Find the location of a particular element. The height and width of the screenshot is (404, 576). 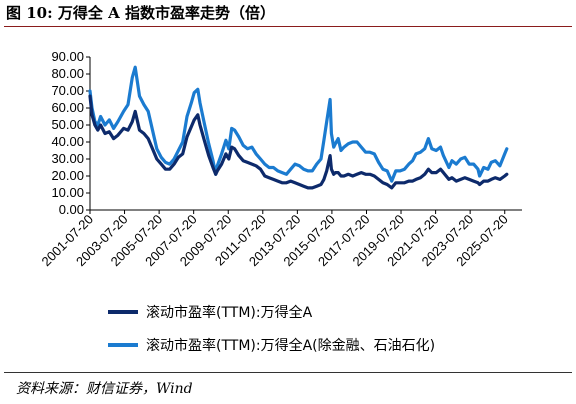

source-rule is located at coordinates (288, 372).